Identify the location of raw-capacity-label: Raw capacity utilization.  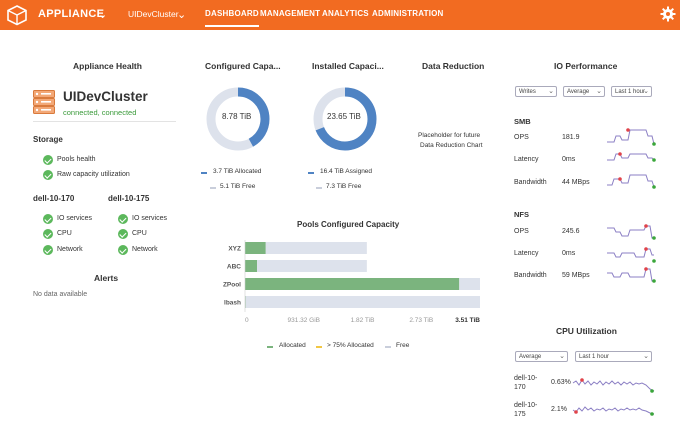
(93, 174).